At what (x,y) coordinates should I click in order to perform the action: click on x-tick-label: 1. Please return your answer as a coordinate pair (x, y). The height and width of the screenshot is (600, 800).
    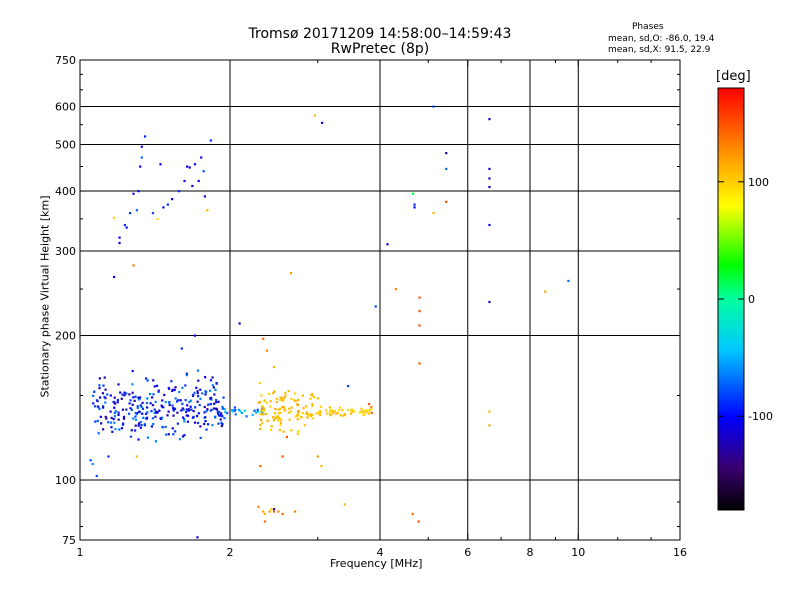
    Looking at the image, I should click on (80, 552).